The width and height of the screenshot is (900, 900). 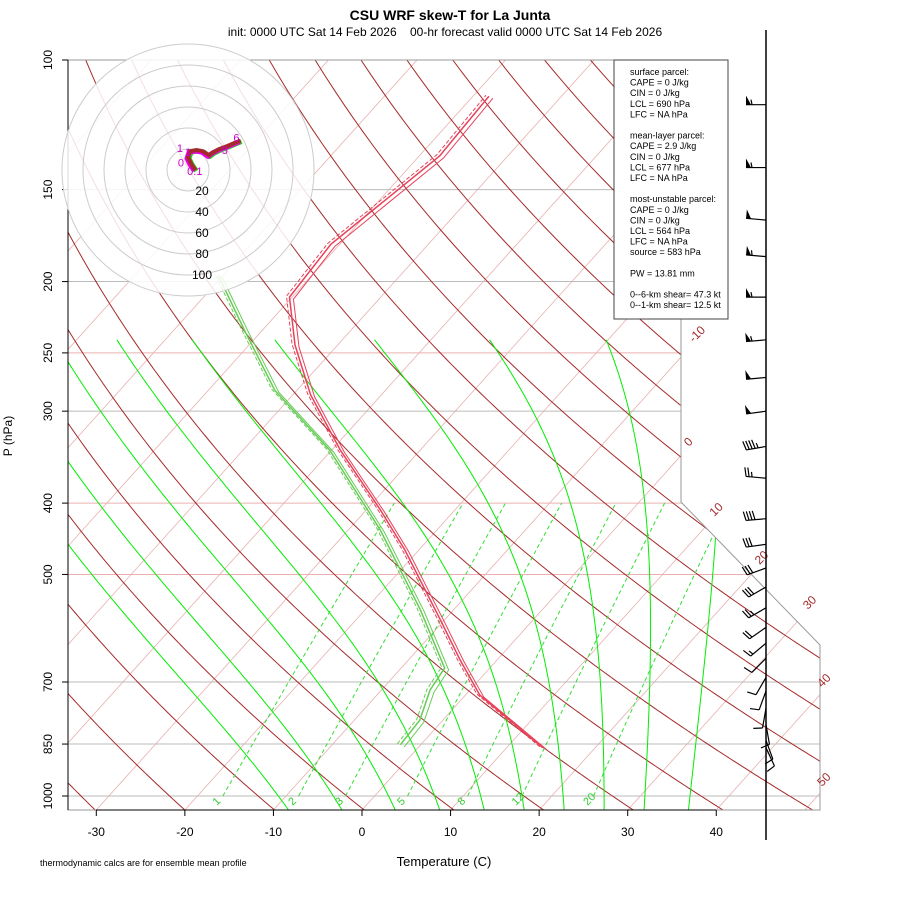 What do you see at coordinates (883, 436) in the screenshot?
I see `dry-adiabat` at bounding box center [883, 436].